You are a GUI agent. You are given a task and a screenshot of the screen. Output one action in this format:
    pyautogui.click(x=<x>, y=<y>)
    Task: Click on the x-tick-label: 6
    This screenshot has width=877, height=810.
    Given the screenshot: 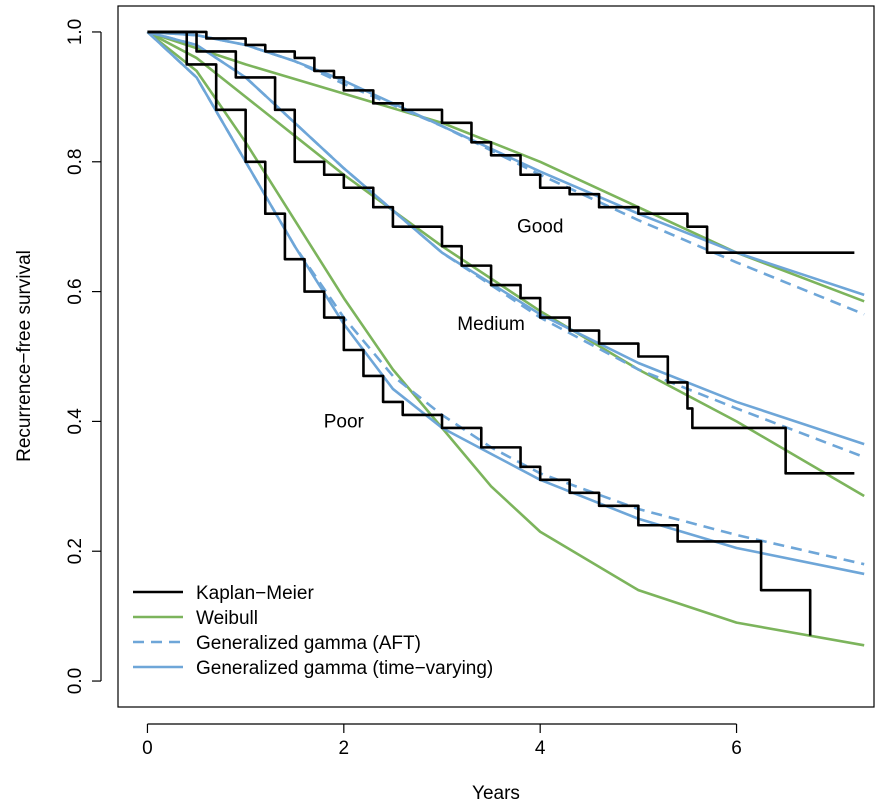 What is the action you would take?
    pyautogui.click(x=736, y=748)
    